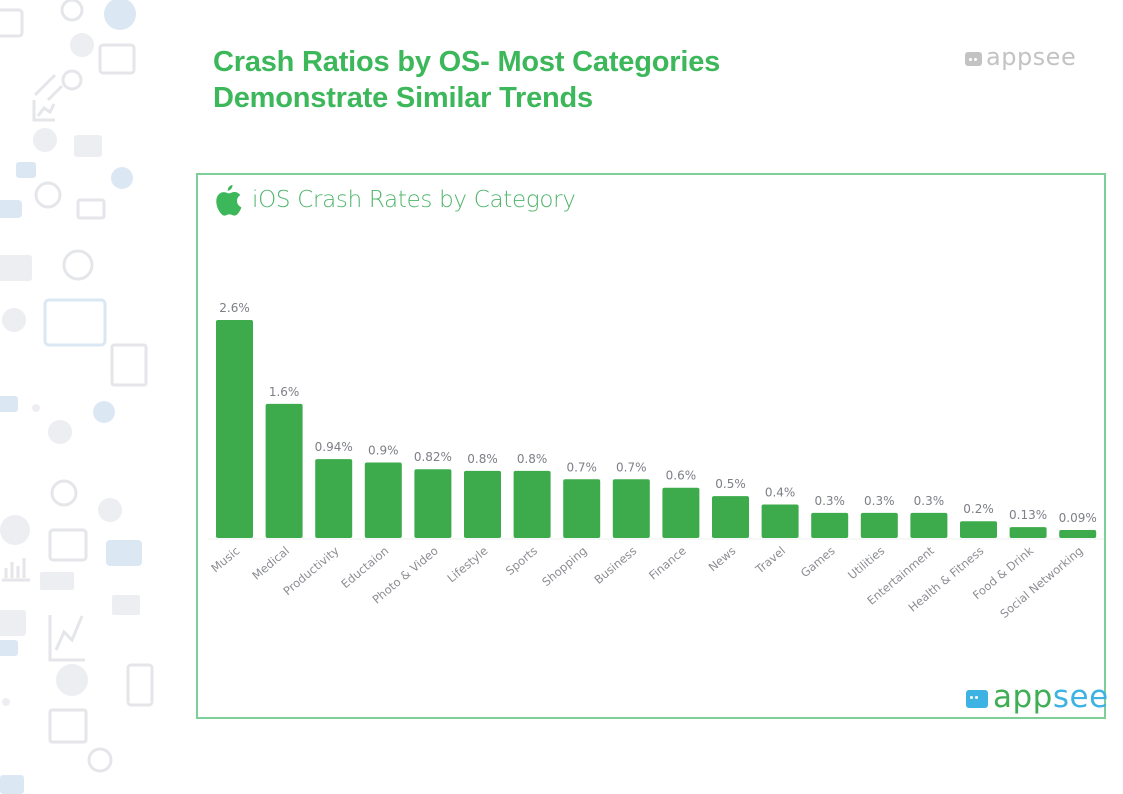 Image resolution: width=1123 pixels, height=794 pixels. I want to click on category-label: Finance, so click(667, 563).